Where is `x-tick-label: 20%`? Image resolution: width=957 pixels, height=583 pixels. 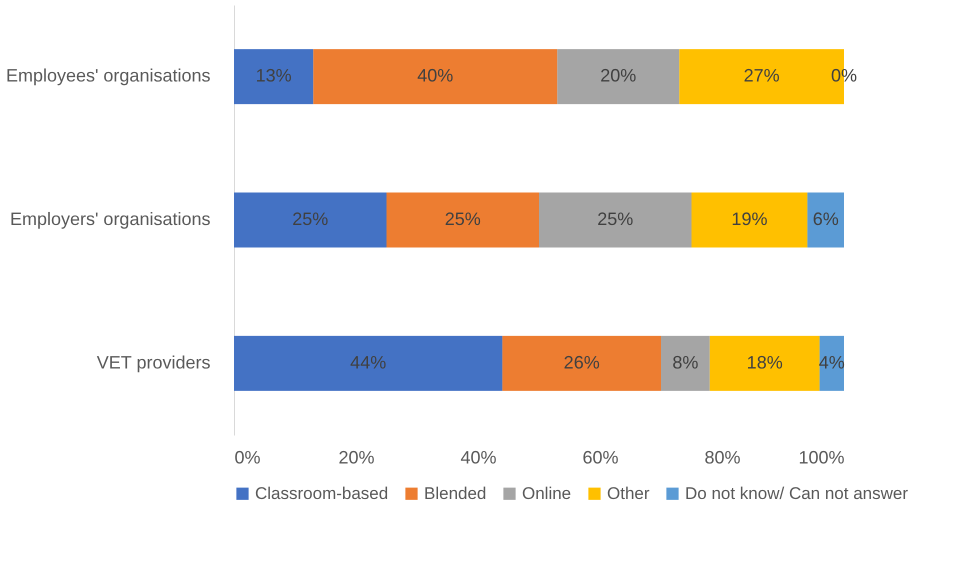 x-tick-label: 20% is located at coordinates (356, 458).